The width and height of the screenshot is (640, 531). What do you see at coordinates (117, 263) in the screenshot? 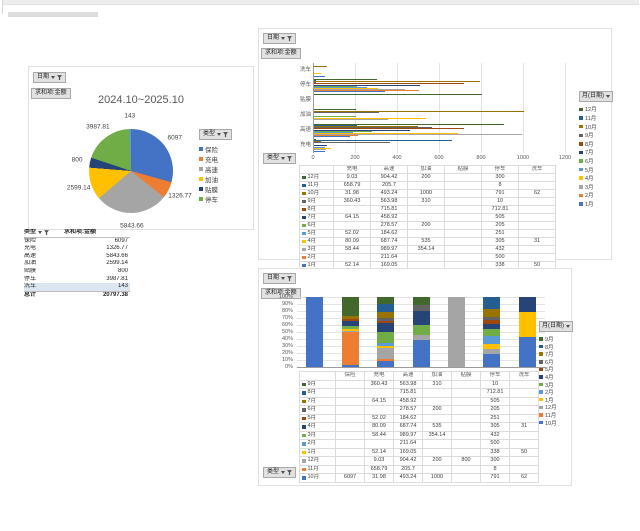
I see `pivot-row-value: 2599.14` at bounding box center [117, 263].